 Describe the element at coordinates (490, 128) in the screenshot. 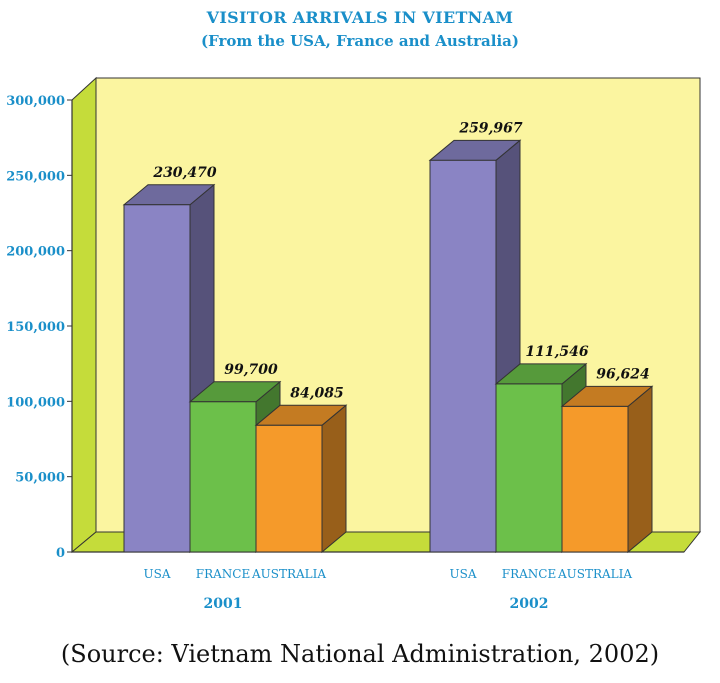

I see `data-label-2002-usa: 259,967` at that location.